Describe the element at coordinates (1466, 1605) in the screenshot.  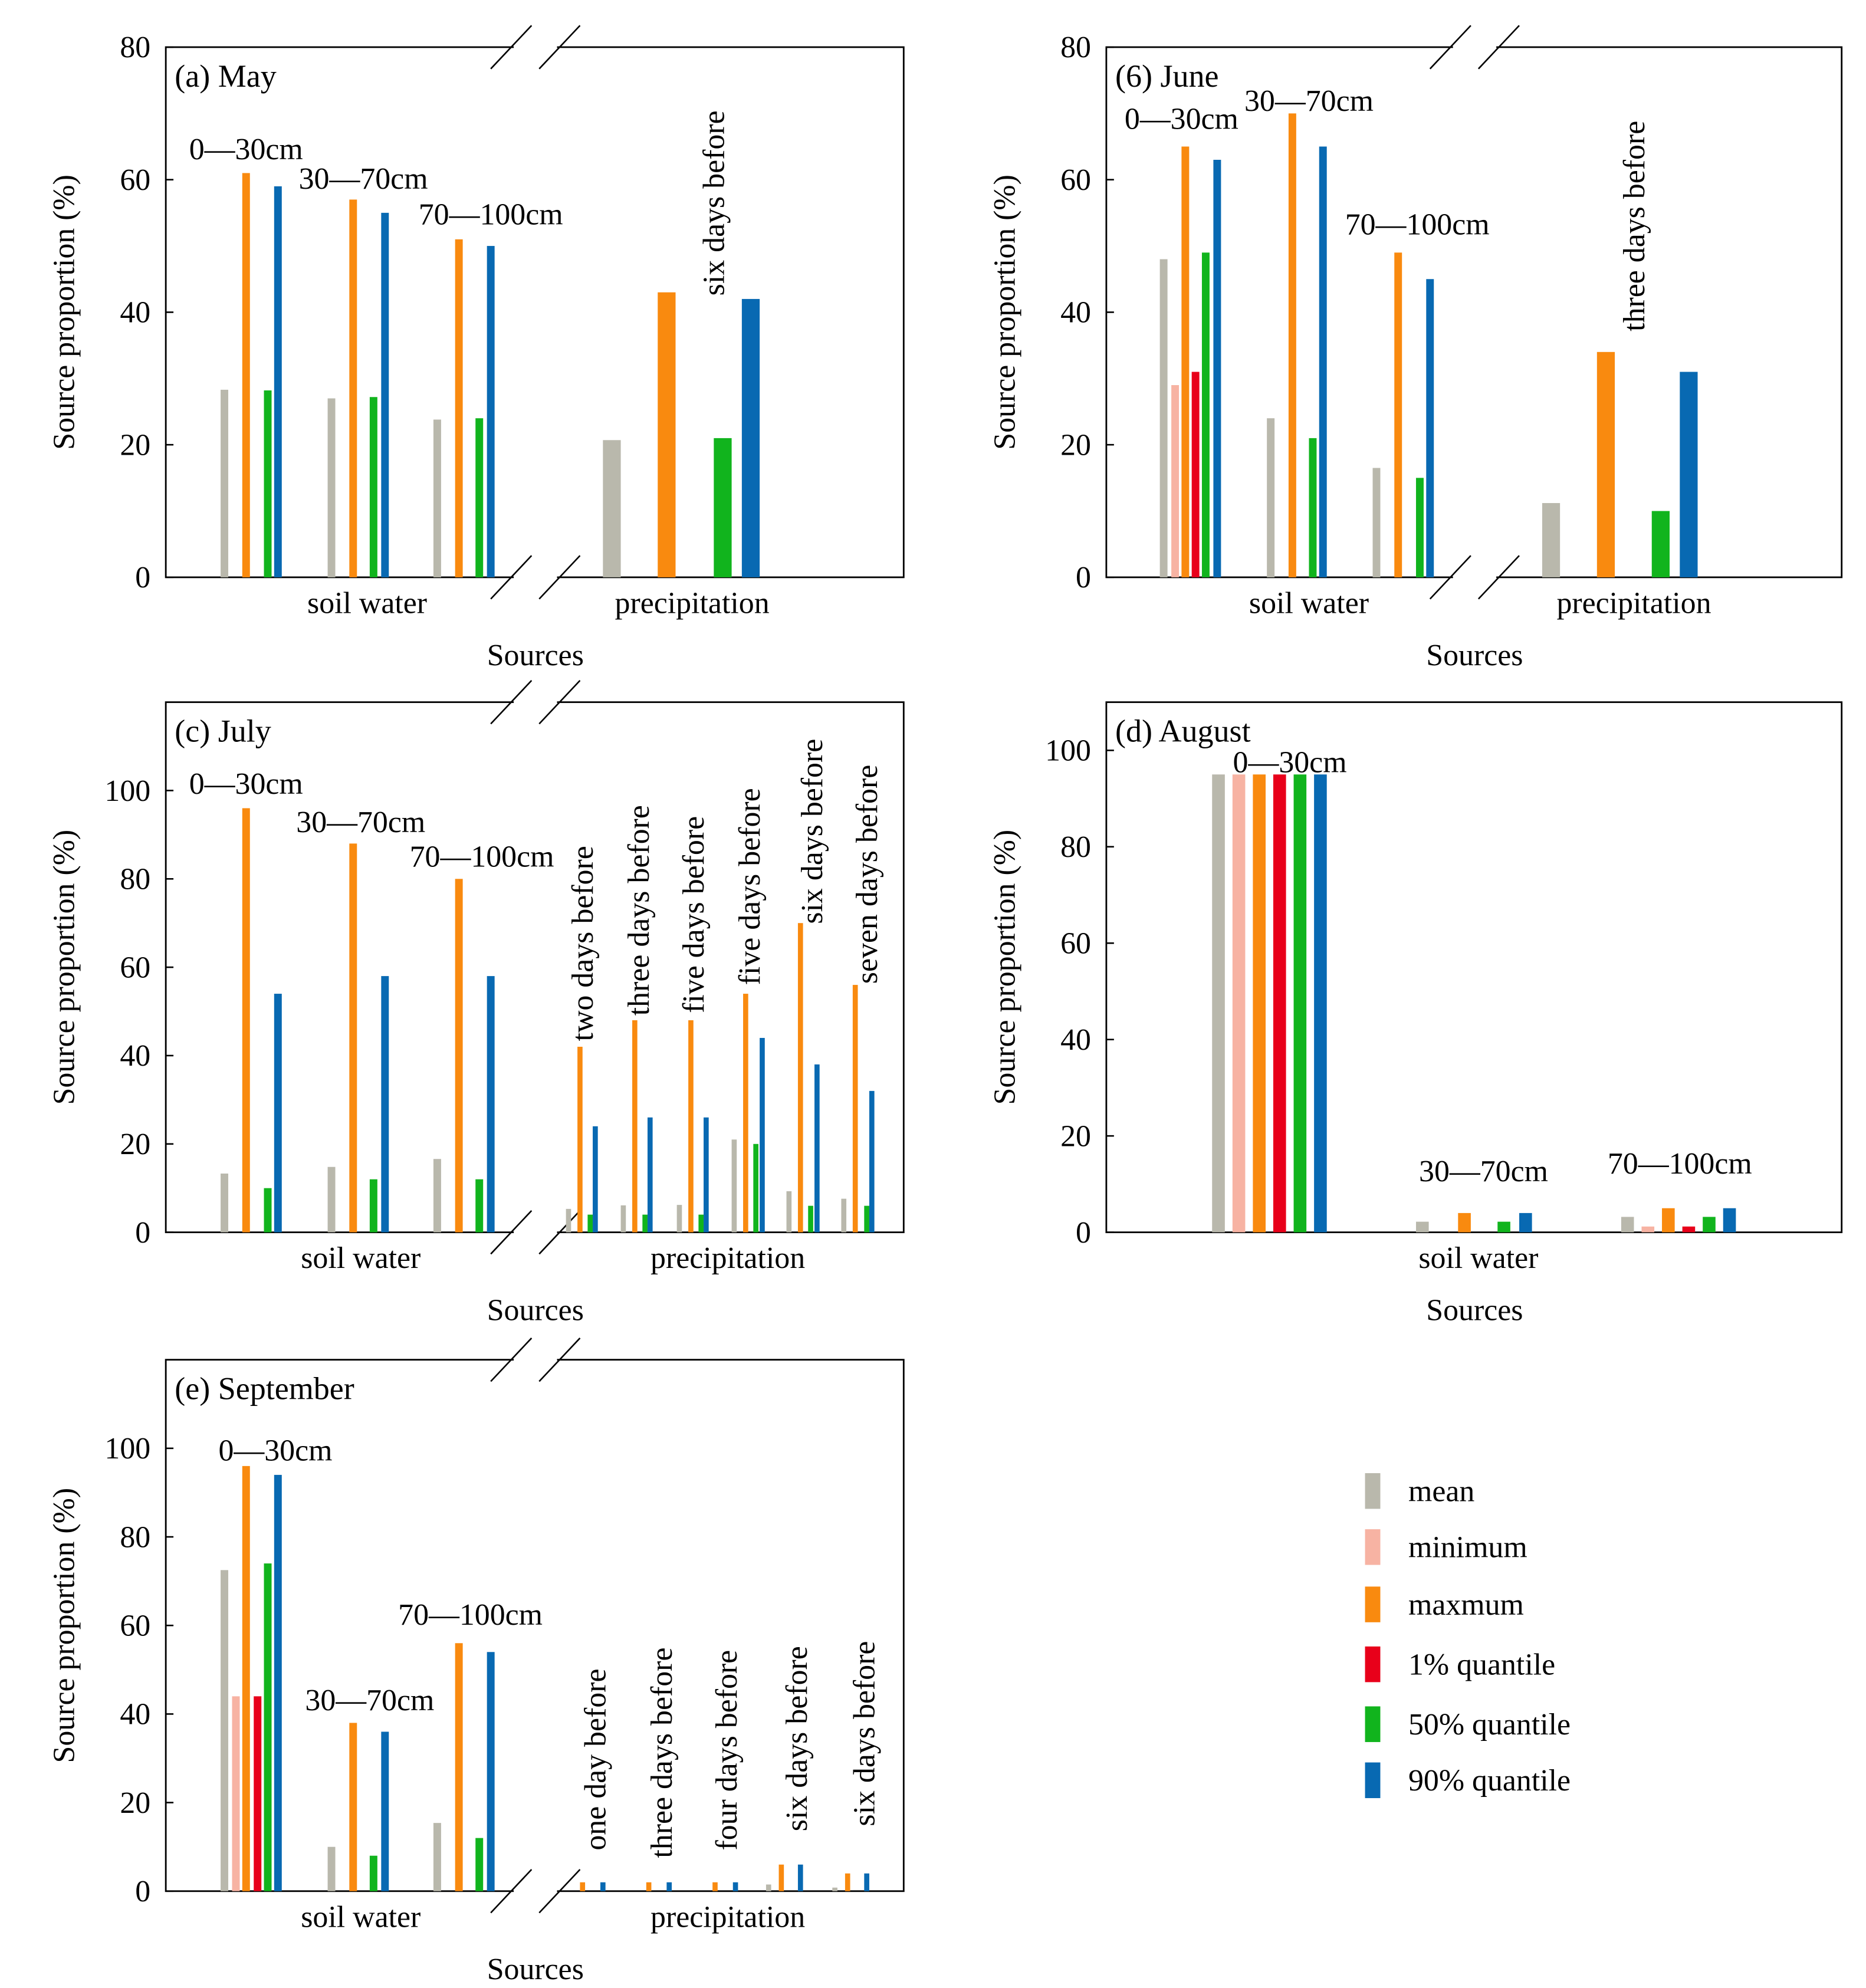
I see `legend-label: maxmum` at that location.